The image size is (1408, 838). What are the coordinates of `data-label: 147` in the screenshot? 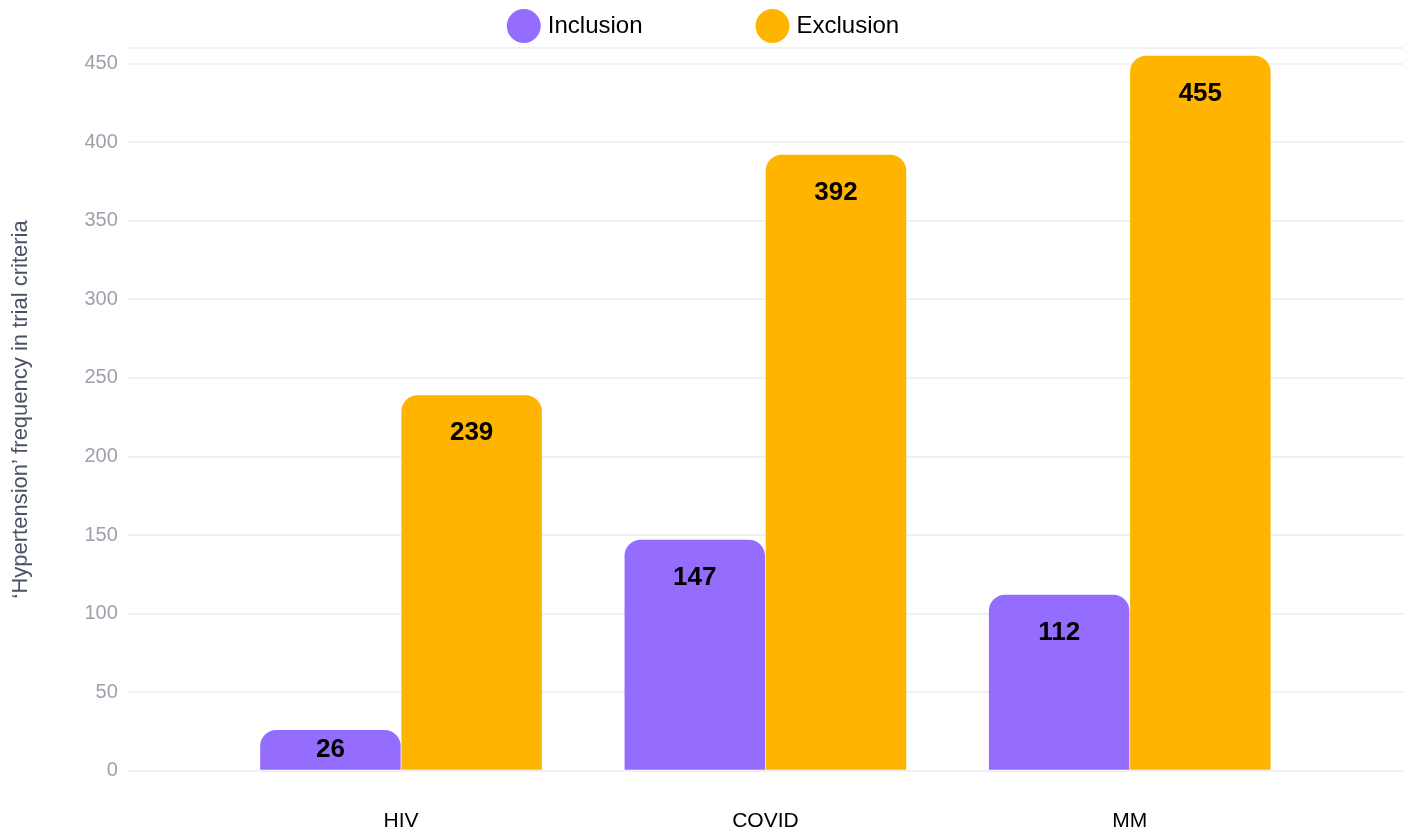 It's located at (695, 575).